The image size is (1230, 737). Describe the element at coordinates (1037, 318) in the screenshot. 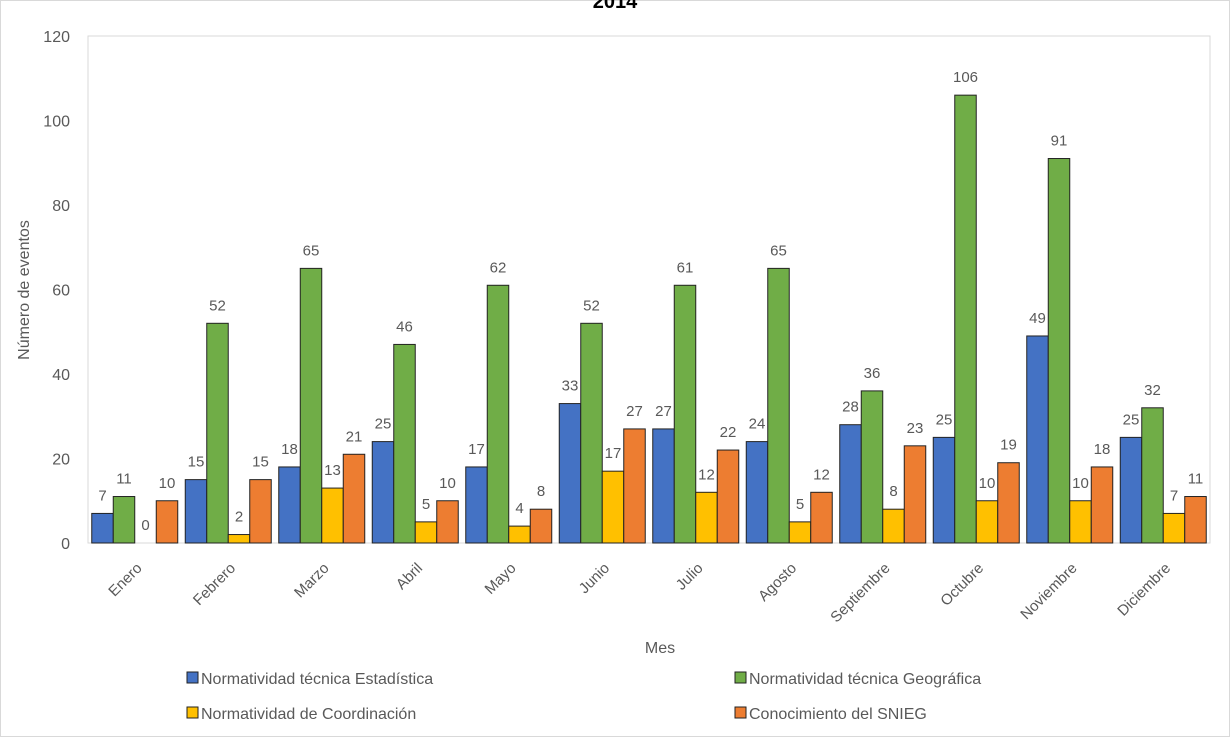

I see `data-label: 49` at that location.